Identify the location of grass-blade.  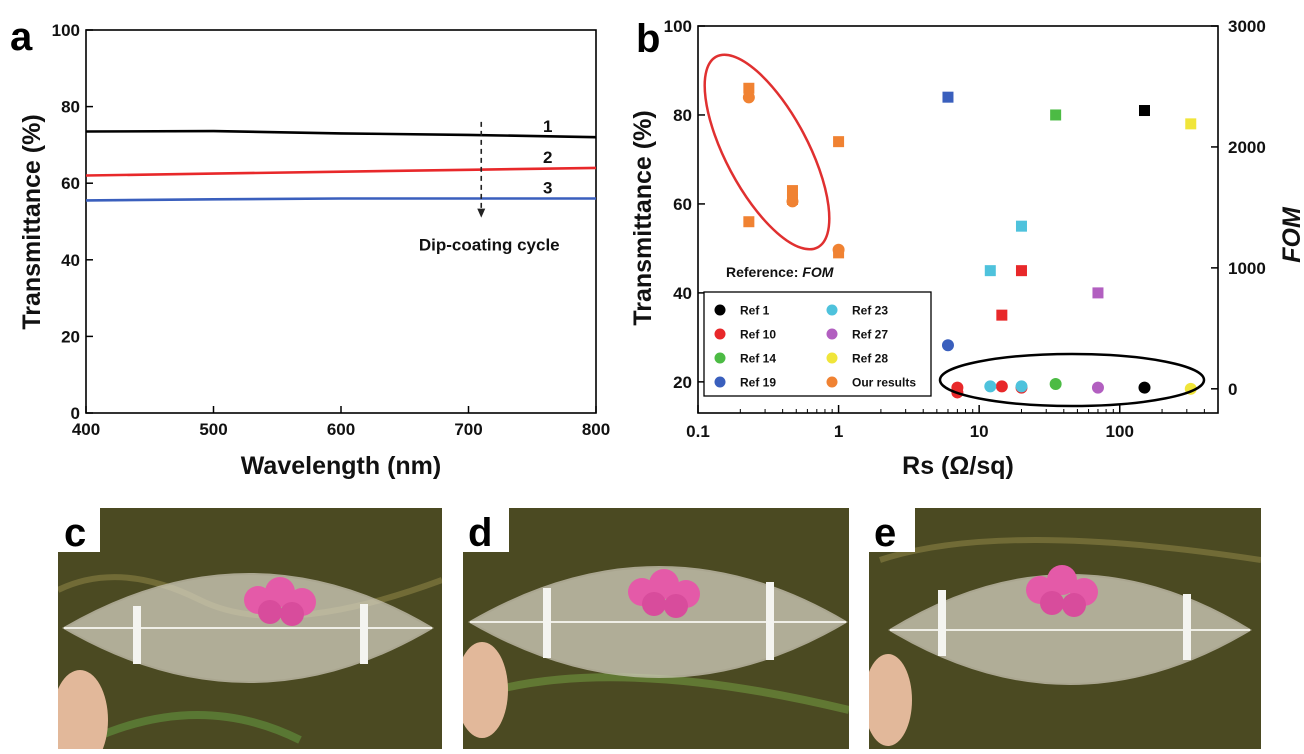
(195, 727).